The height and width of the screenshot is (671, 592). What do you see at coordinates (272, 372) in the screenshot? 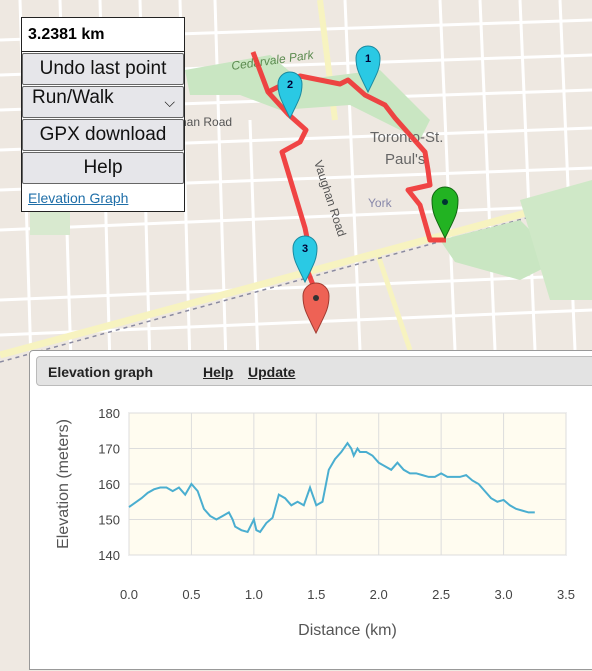
I see `elevation-update-link: Update` at bounding box center [272, 372].